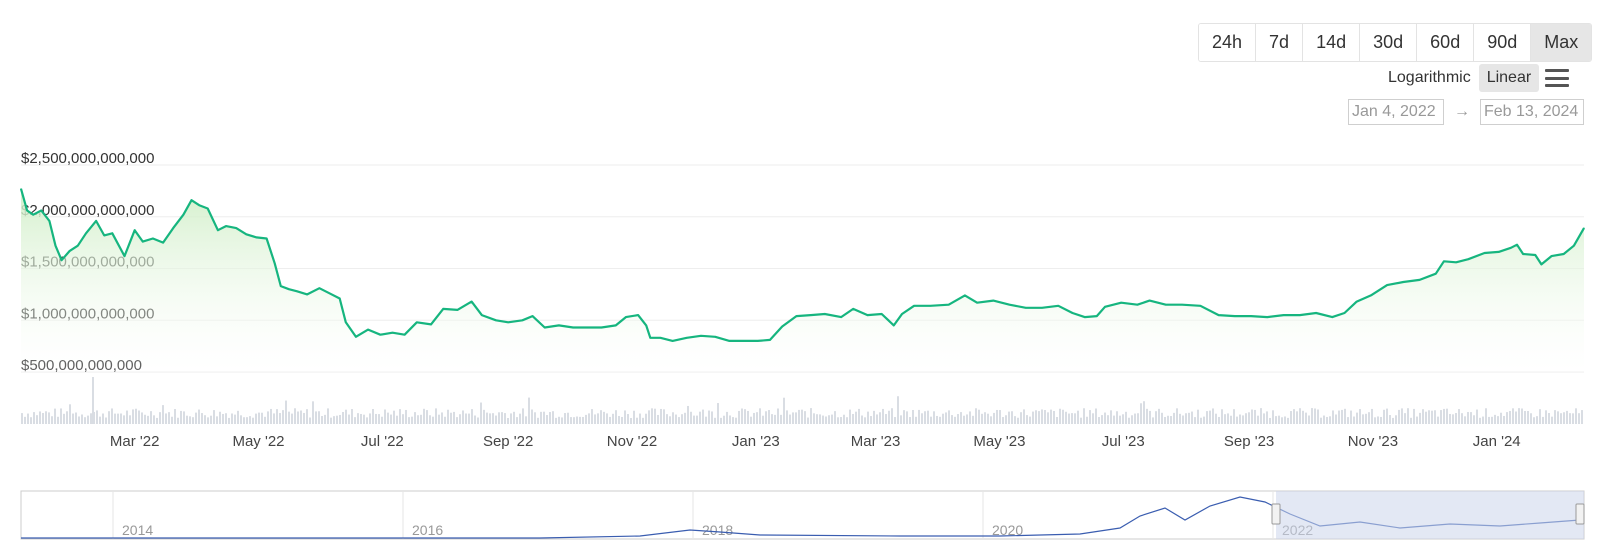 This screenshot has height=555, width=1605. Describe the element at coordinates (1430, 515) in the screenshot. I see `navigator-selection` at that location.